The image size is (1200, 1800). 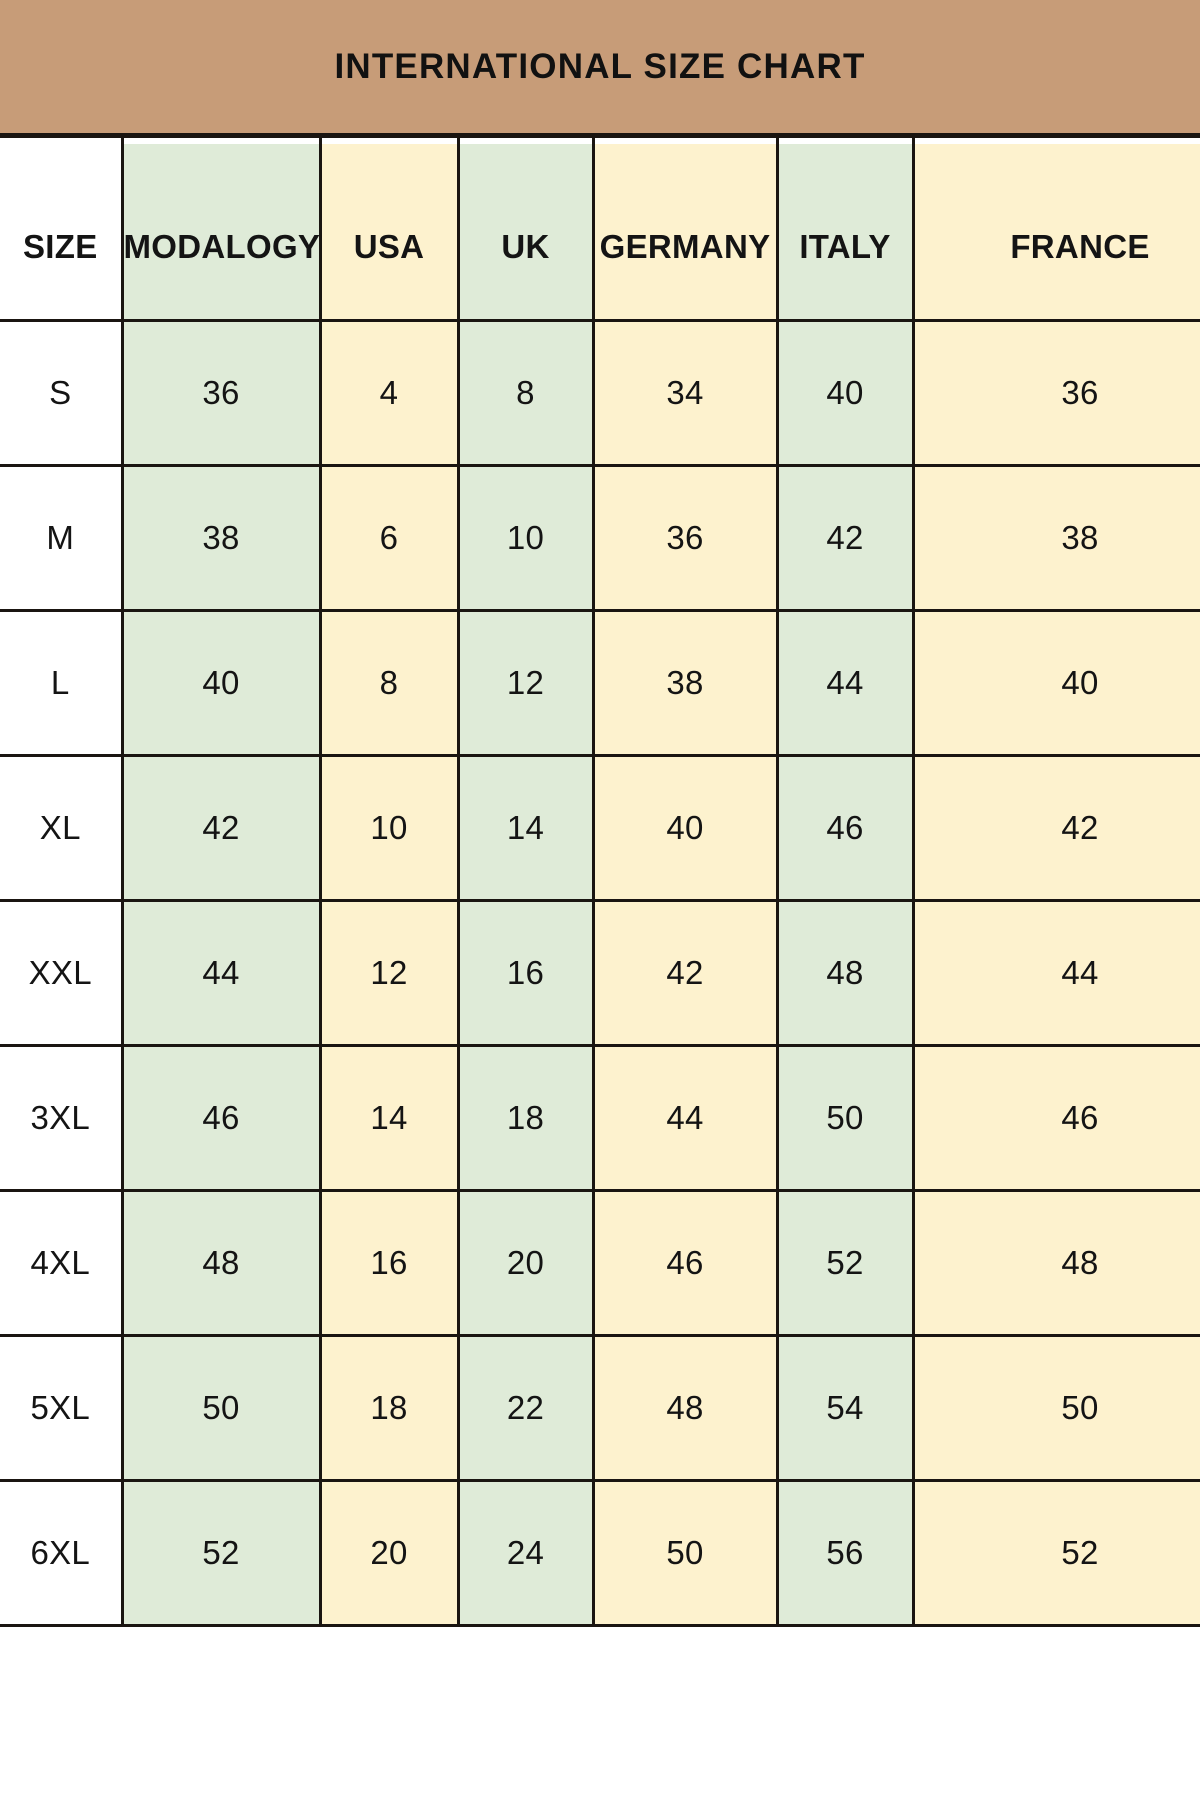 I want to click on column-header-italy-label: ITALY, so click(x=845, y=246).